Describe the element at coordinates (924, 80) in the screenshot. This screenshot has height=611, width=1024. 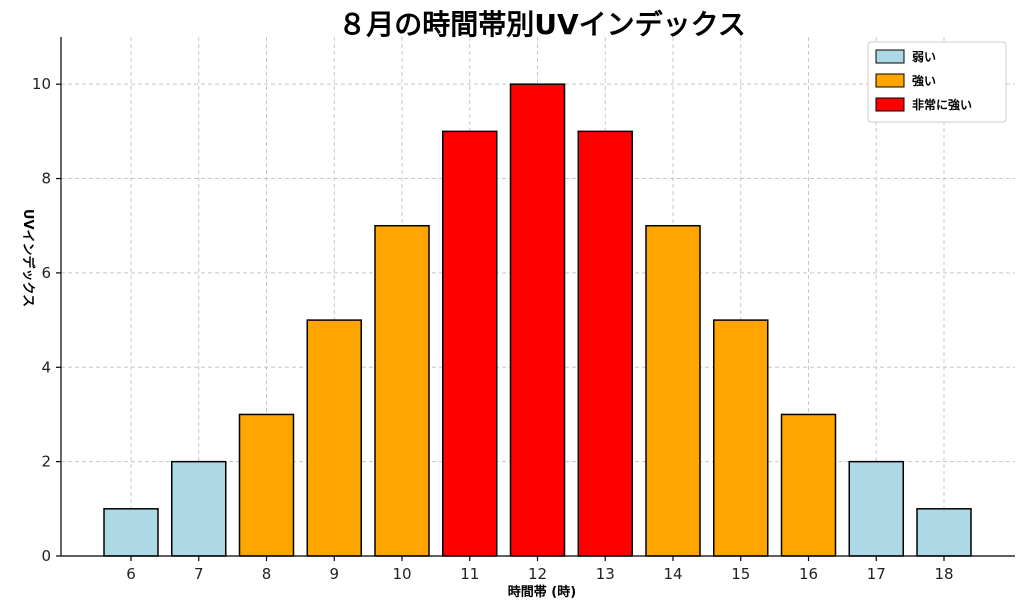
I see `legend-label-strong: 強い` at that location.